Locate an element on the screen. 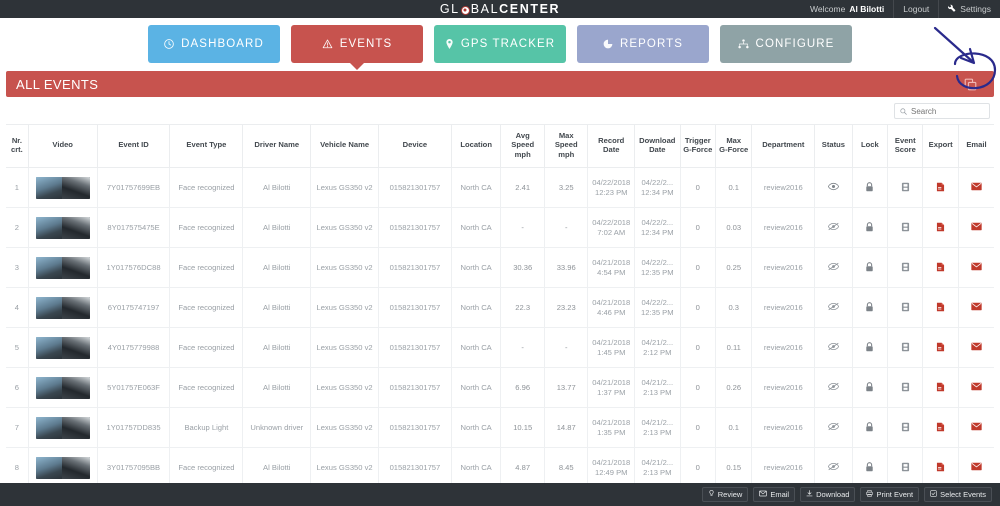  print-event-button: Print Event is located at coordinates (890, 494).